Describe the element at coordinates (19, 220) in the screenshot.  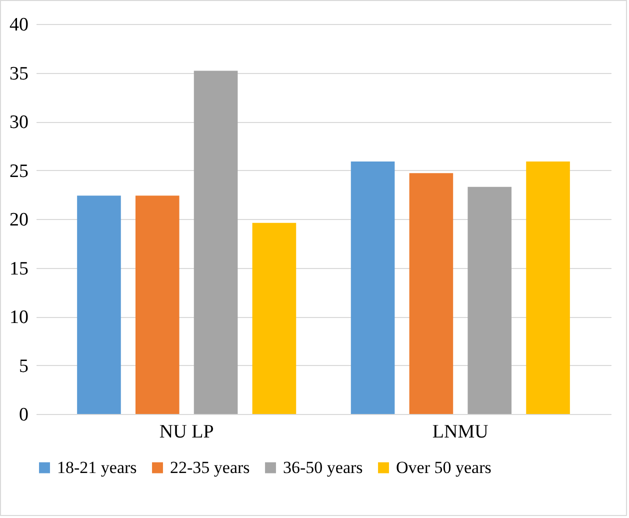
I see `y-tick-label: 20` at that location.